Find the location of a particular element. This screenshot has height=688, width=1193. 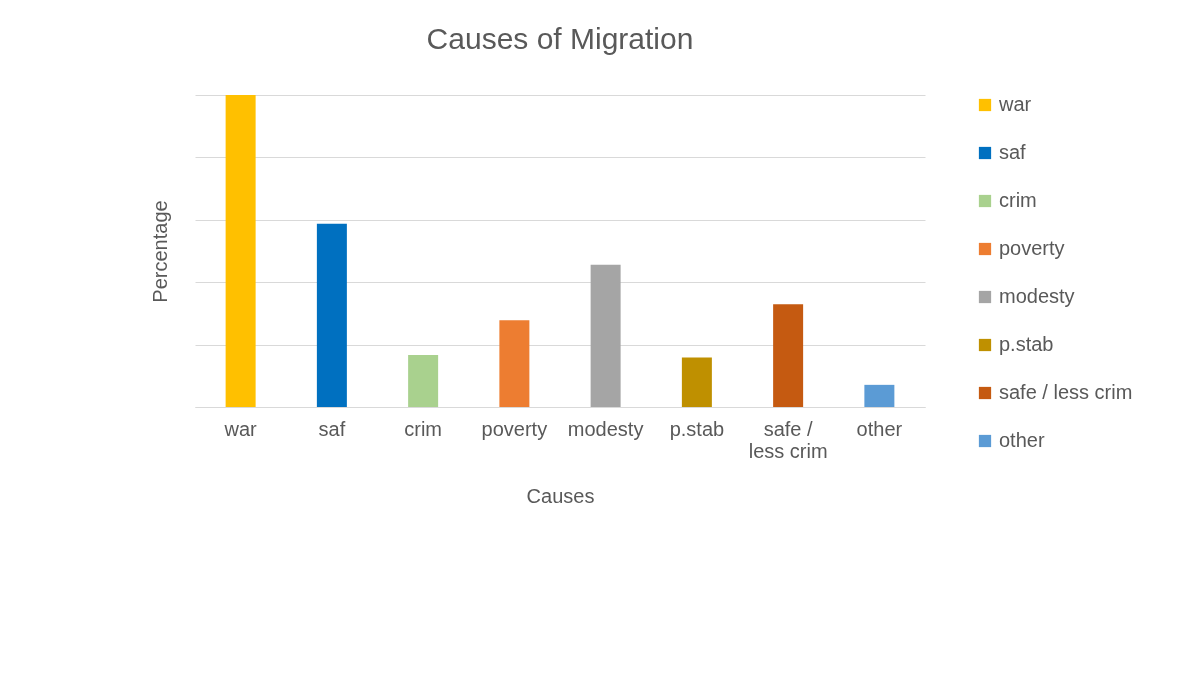

y-axis-title: Percentage is located at coordinates (159, 251).